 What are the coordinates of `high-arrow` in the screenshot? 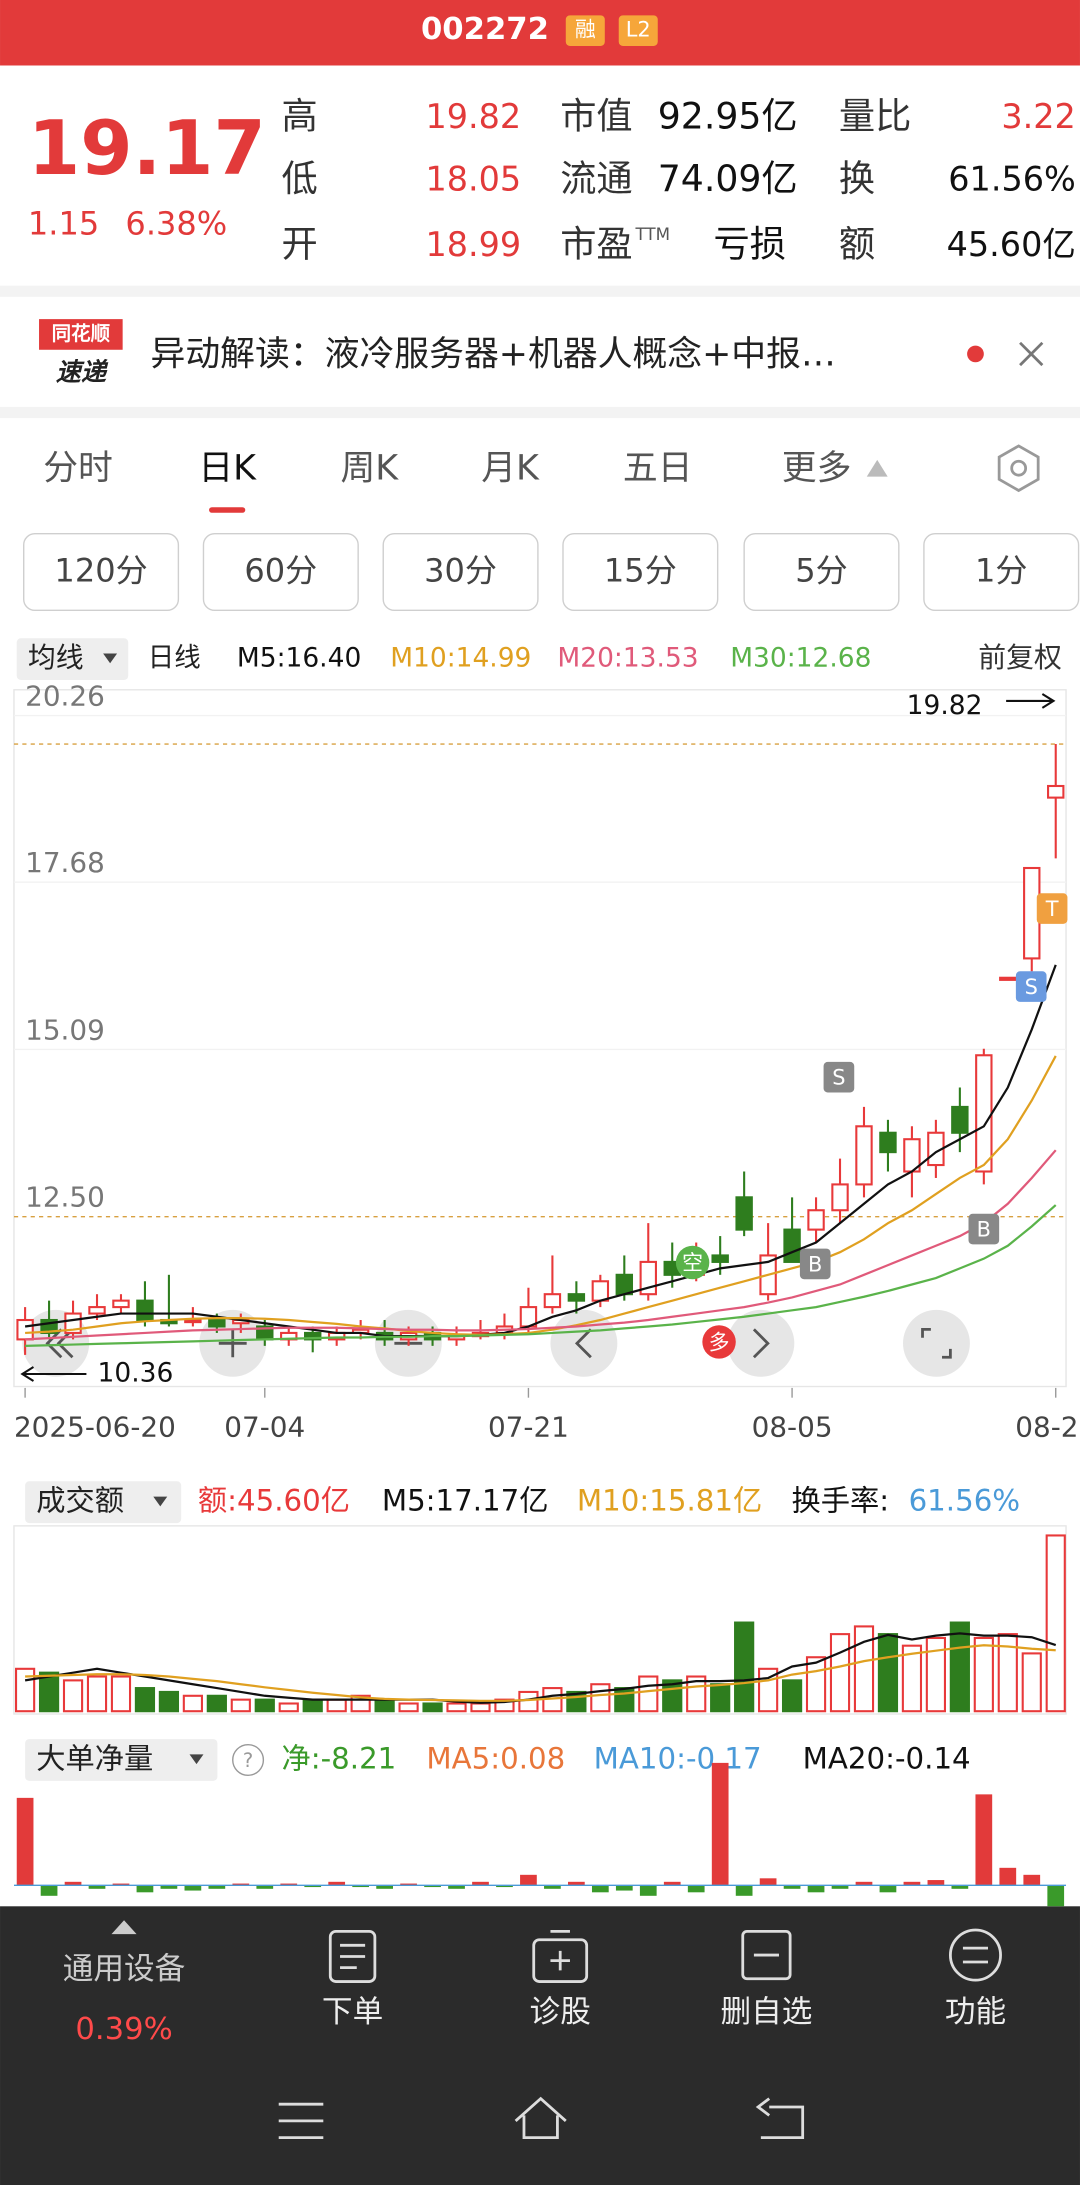 It's located at (1031, 701).